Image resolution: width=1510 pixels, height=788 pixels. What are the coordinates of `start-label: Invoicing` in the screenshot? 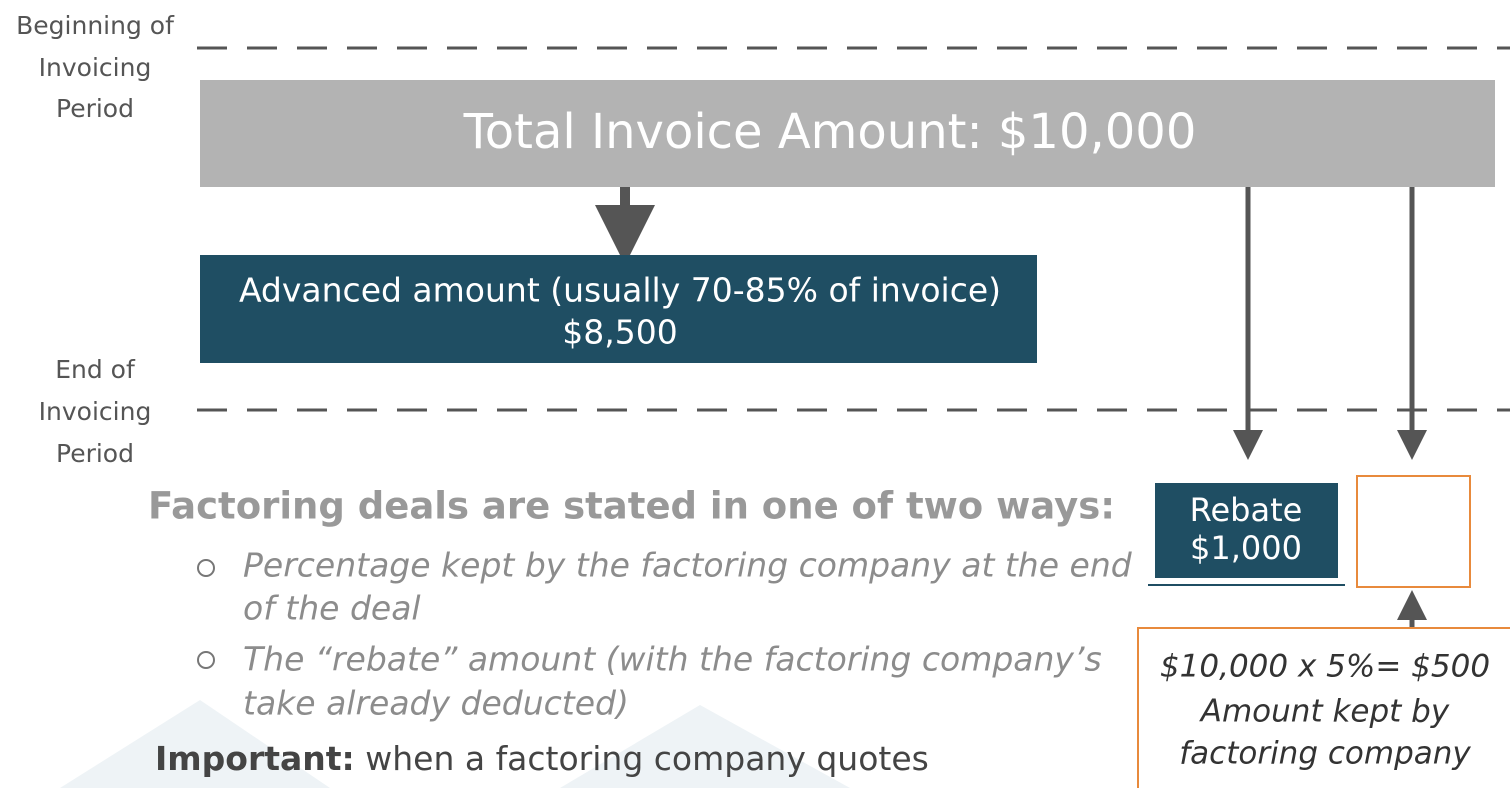 It's located at (95, 67).